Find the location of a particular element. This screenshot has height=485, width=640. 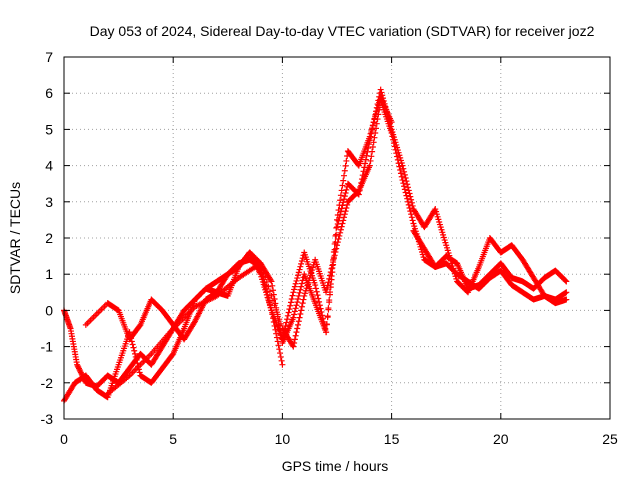

data-series is located at coordinates (490, 267).